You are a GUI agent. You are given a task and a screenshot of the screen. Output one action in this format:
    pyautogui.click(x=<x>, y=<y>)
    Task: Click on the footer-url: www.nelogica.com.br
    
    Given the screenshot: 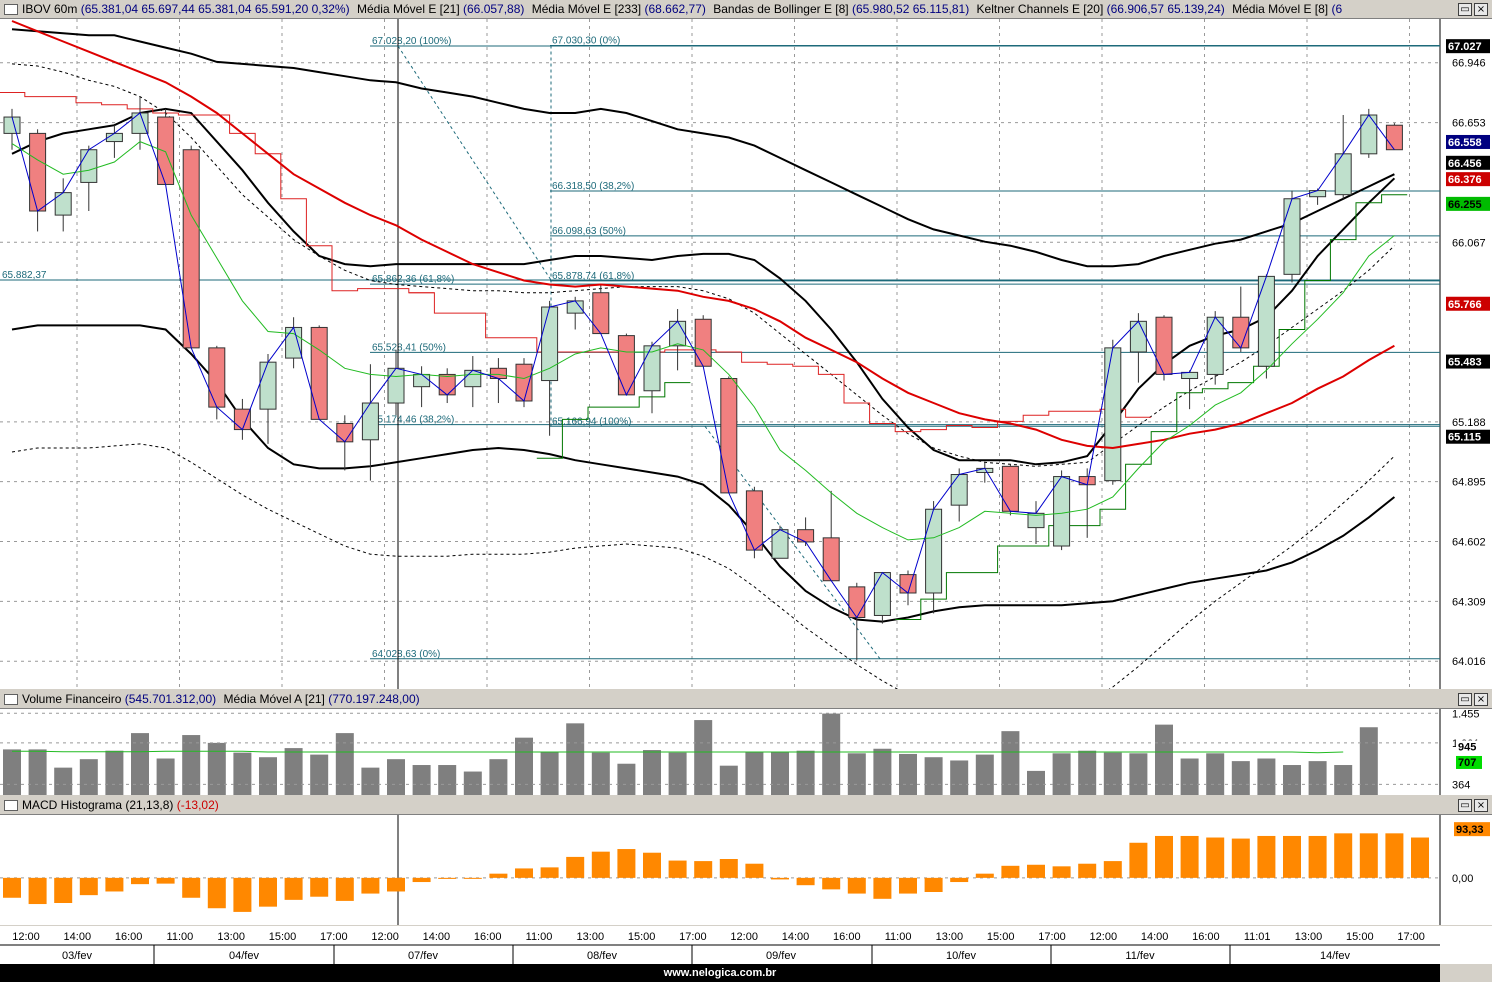 What is the action you would take?
    pyautogui.click(x=720, y=973)
    